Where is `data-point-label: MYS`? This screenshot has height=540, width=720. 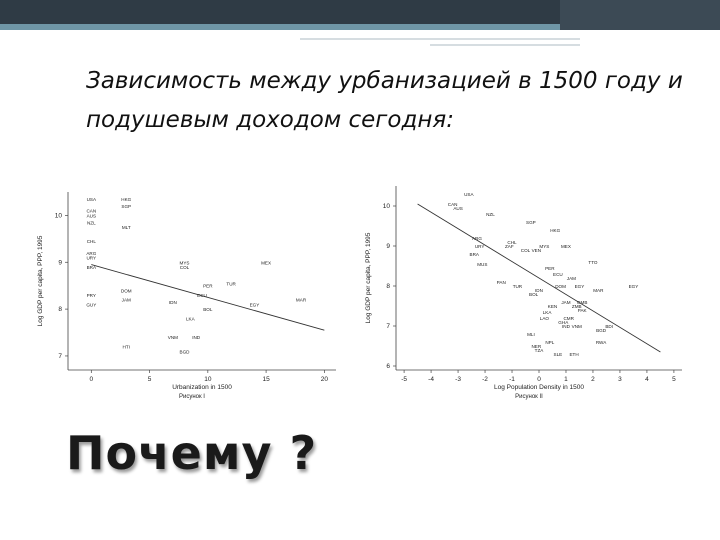
data-point-label: MYS is located at coordinates (544, 246).